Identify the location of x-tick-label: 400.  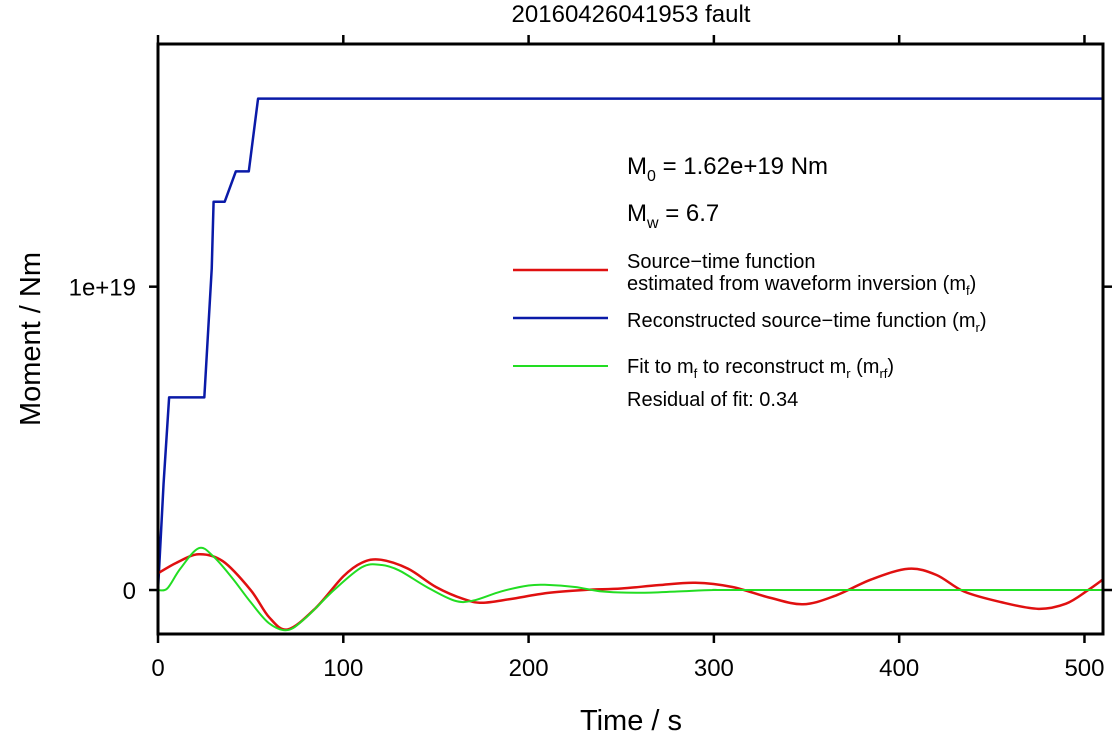
(899, 668).